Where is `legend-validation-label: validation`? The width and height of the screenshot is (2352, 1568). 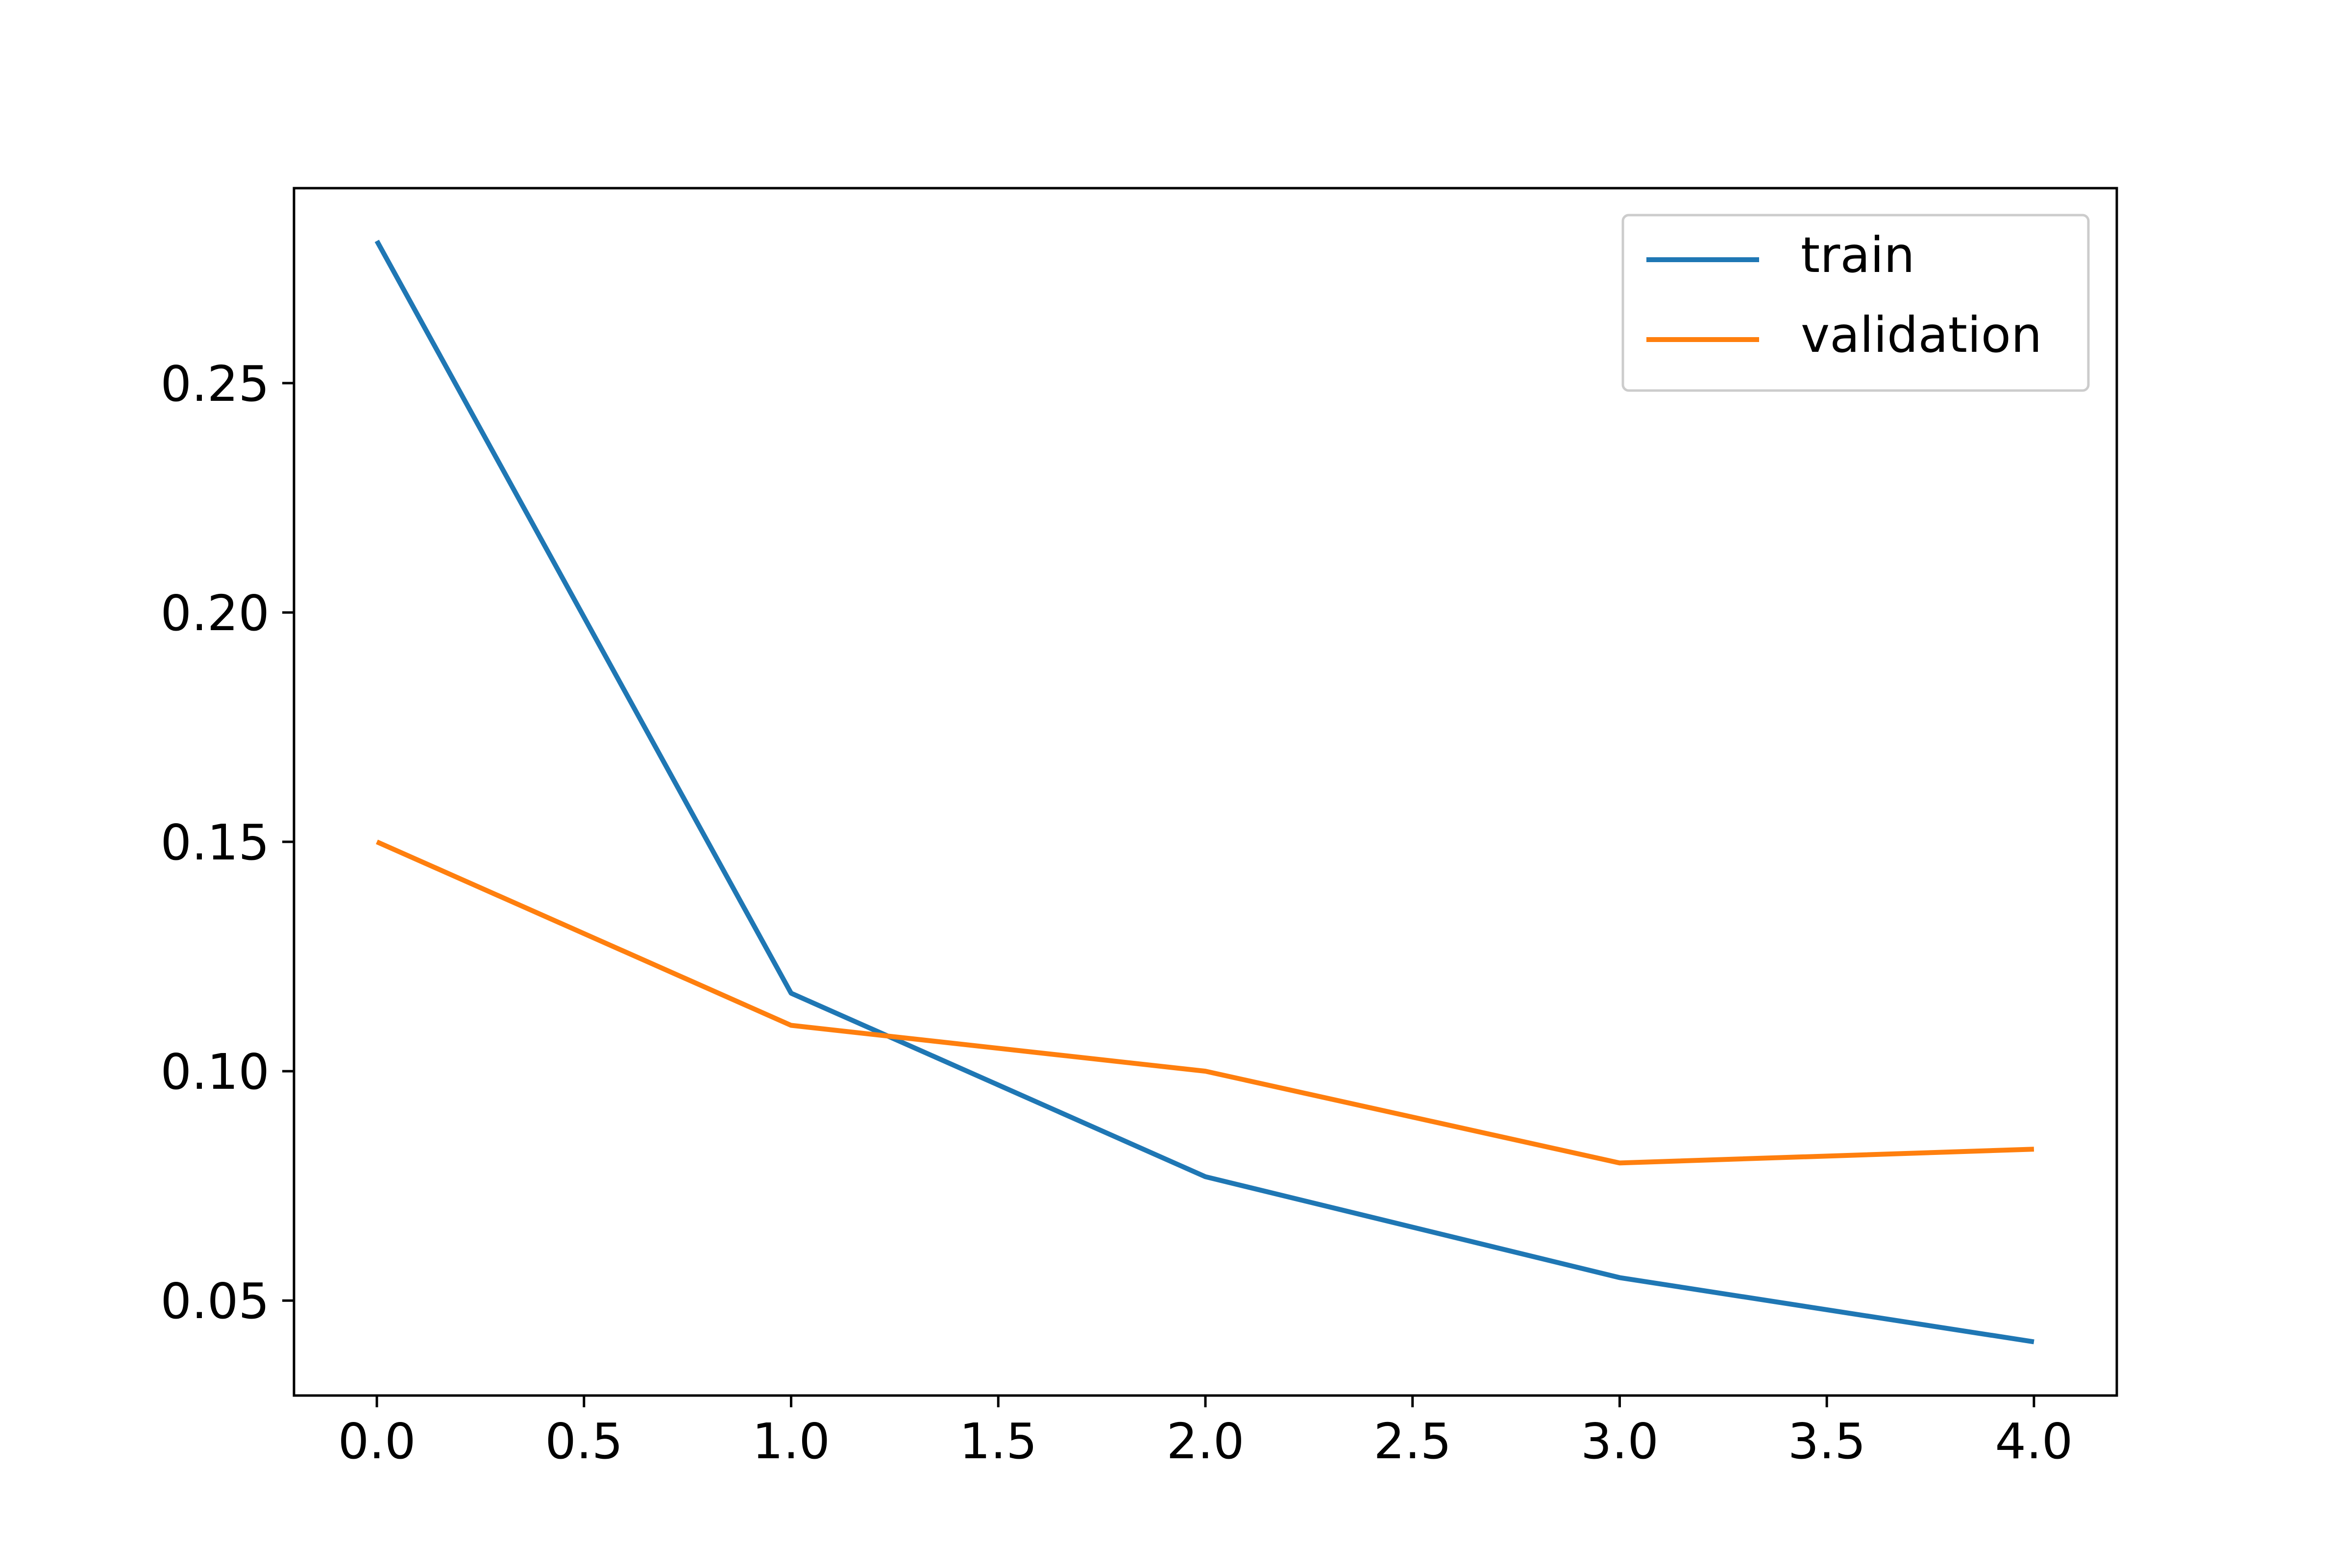
legend-validation-label: validation is located at coordinates (1921, 335).